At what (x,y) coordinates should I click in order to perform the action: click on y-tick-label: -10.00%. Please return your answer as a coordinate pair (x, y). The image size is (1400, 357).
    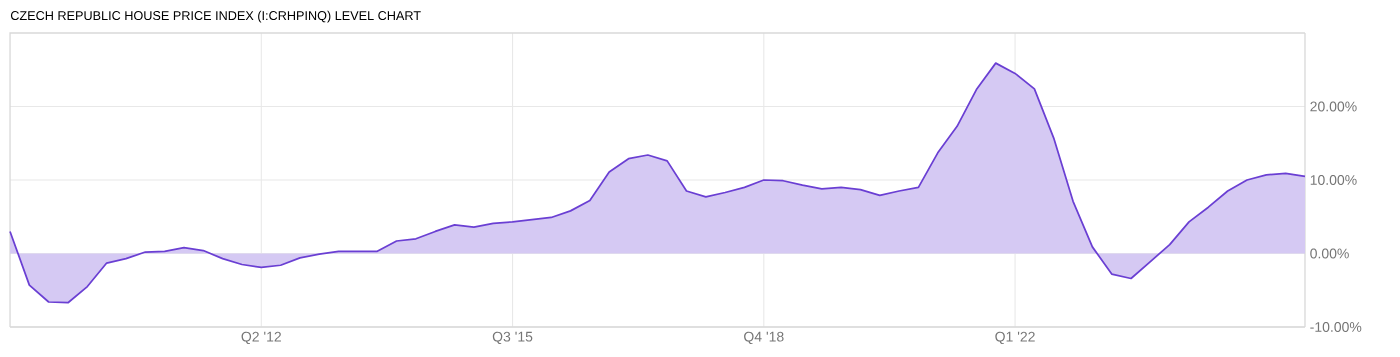
    Looking at the image, I should click on (1336, 327).